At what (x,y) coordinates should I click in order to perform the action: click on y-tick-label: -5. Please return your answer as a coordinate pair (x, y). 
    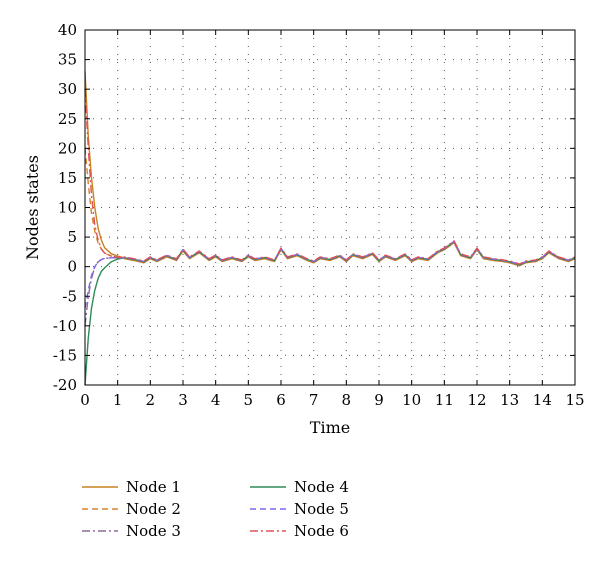
    Looking at the image, I should click on (69, 296).